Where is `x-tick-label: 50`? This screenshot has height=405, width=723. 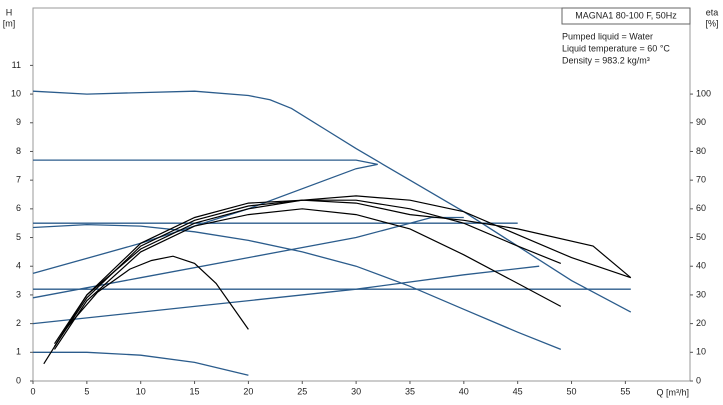
x-tick-label: 50 is located at coordinates (572, 391).